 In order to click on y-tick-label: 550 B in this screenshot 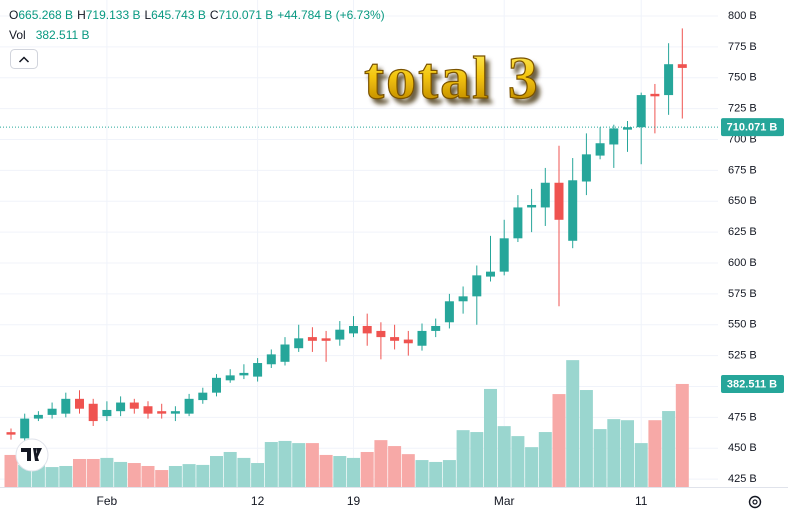, I will do `click(742, 325)`.